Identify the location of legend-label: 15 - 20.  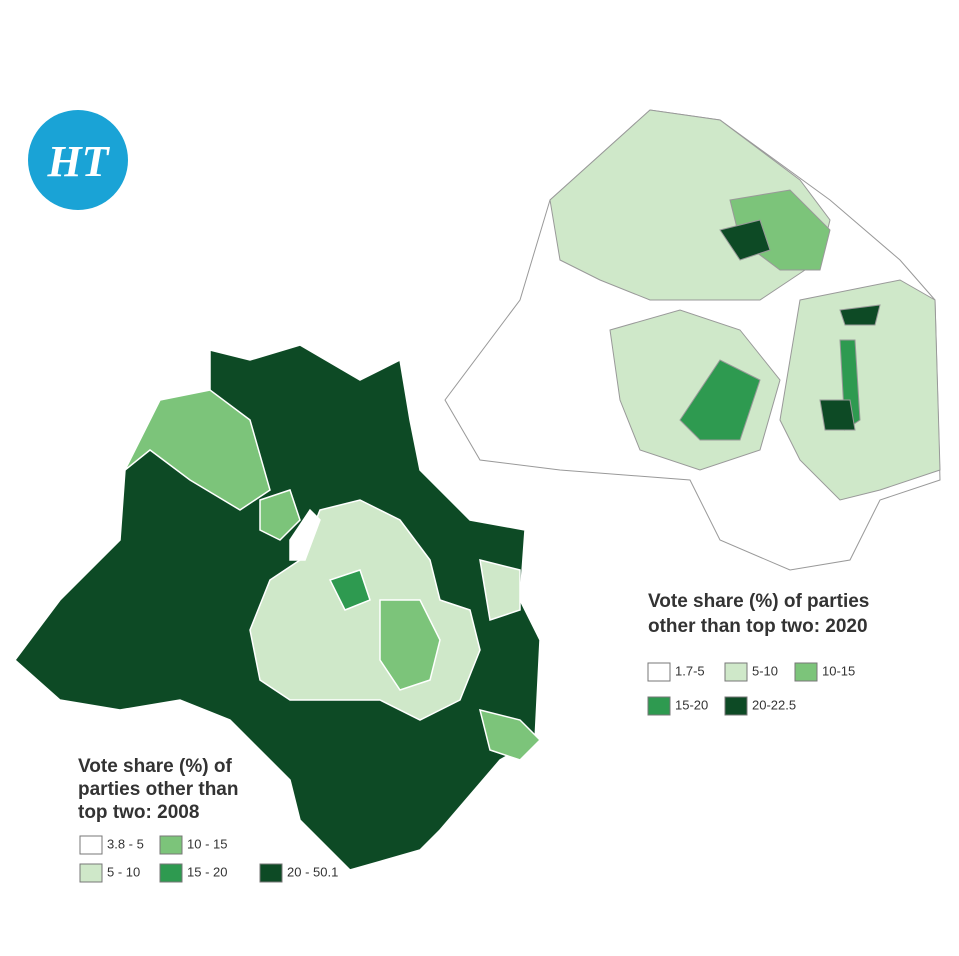
(207, 871).